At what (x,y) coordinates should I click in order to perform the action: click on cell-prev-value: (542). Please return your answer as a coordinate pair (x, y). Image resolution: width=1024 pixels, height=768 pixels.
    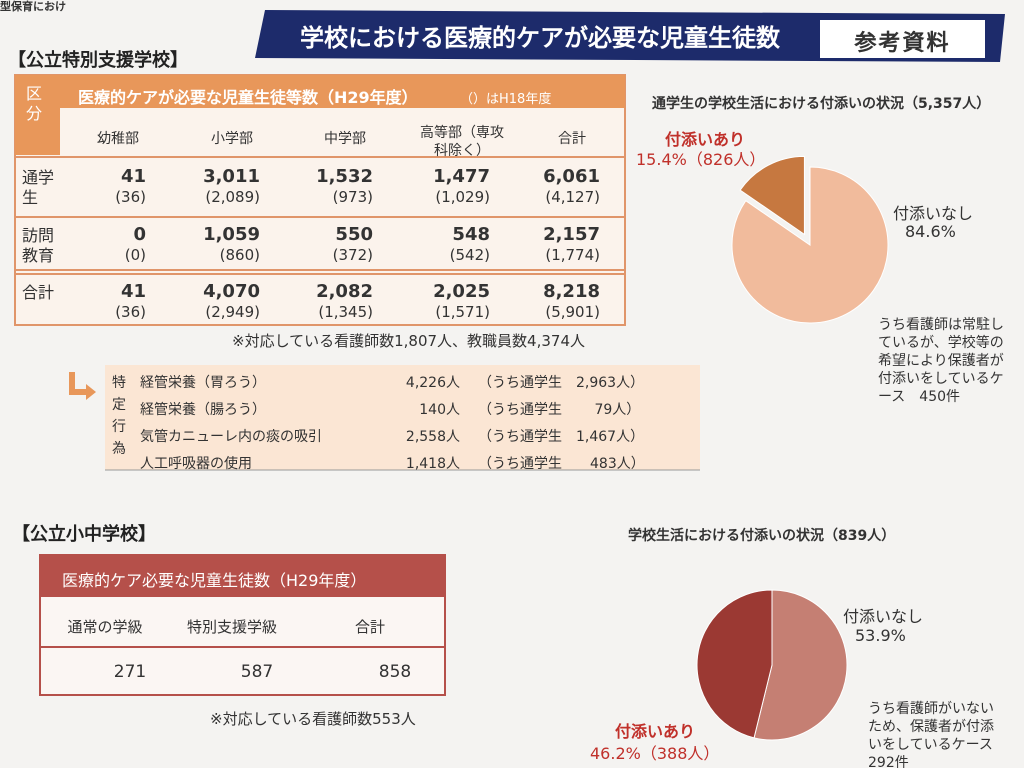
    Looking at the image, I should click on (469, 255).